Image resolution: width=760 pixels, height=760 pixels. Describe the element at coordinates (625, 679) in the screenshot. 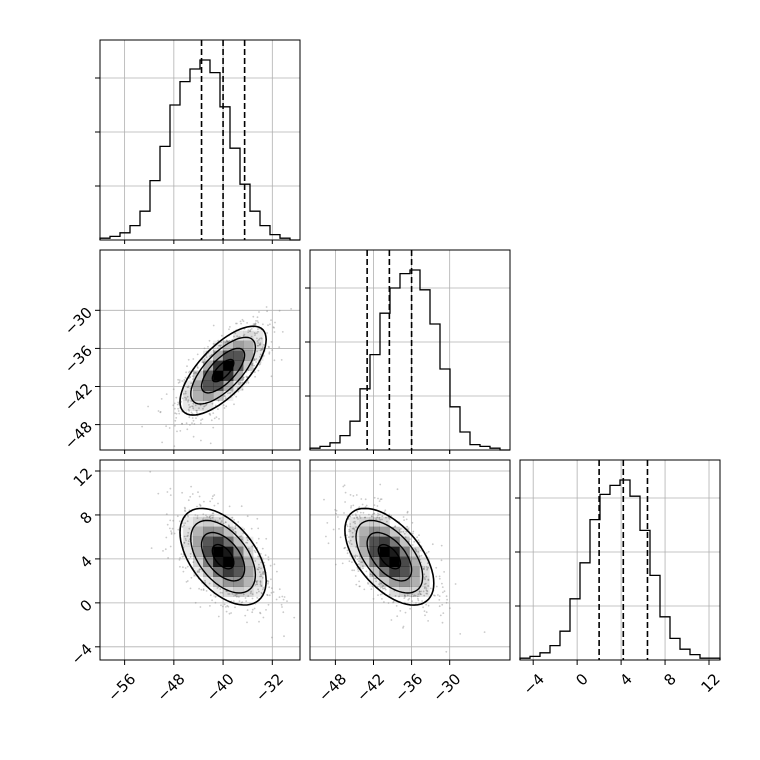

I see `x-tick-label: 4` at that location.